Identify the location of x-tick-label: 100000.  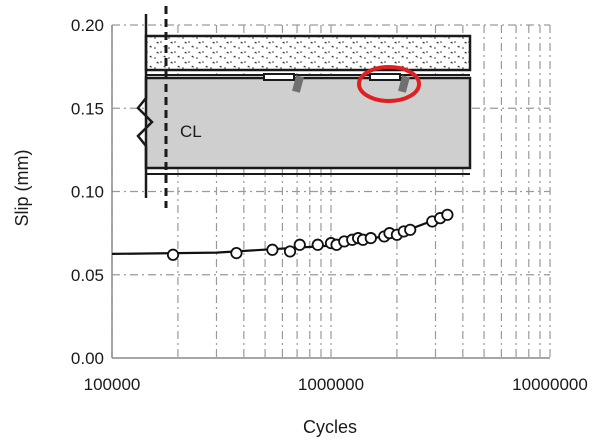
(112, 384).